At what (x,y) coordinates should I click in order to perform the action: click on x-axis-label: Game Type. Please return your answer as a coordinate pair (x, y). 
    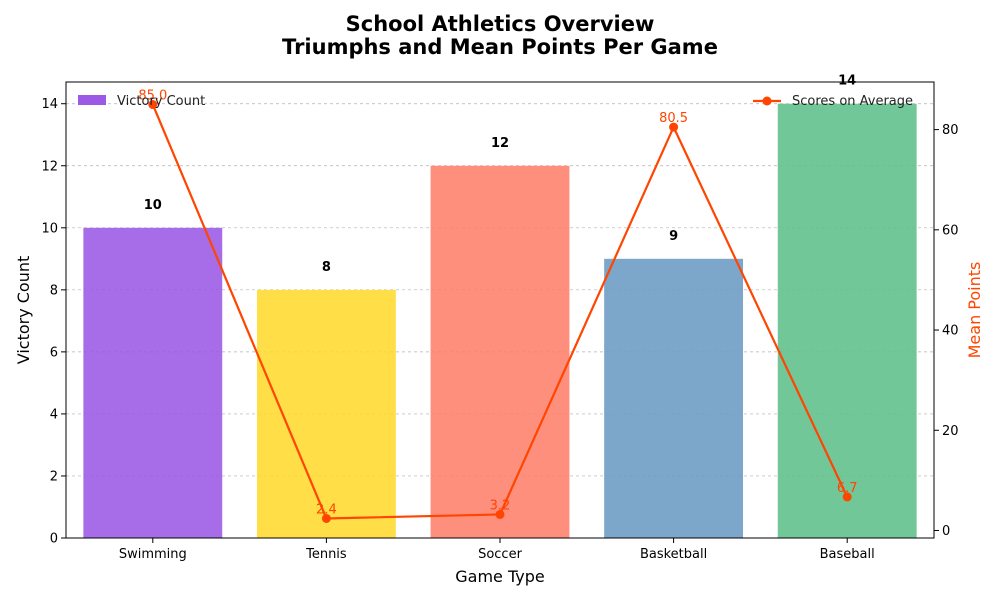
    Looking at the image, I should click on (499, 576).